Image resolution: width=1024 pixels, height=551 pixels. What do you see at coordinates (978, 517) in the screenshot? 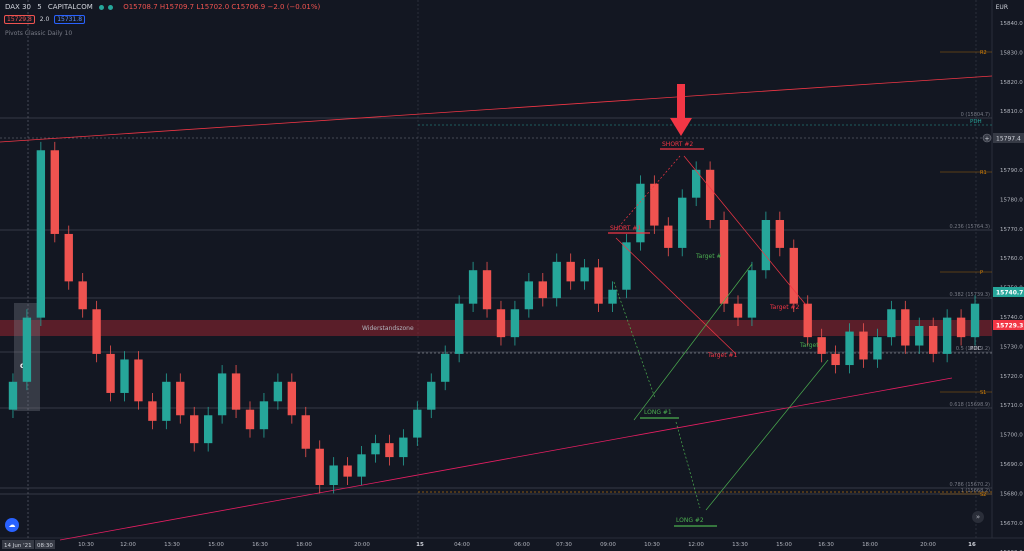
I see `scroll-to-realtime-icon: »` at bounding box center [978, 517].